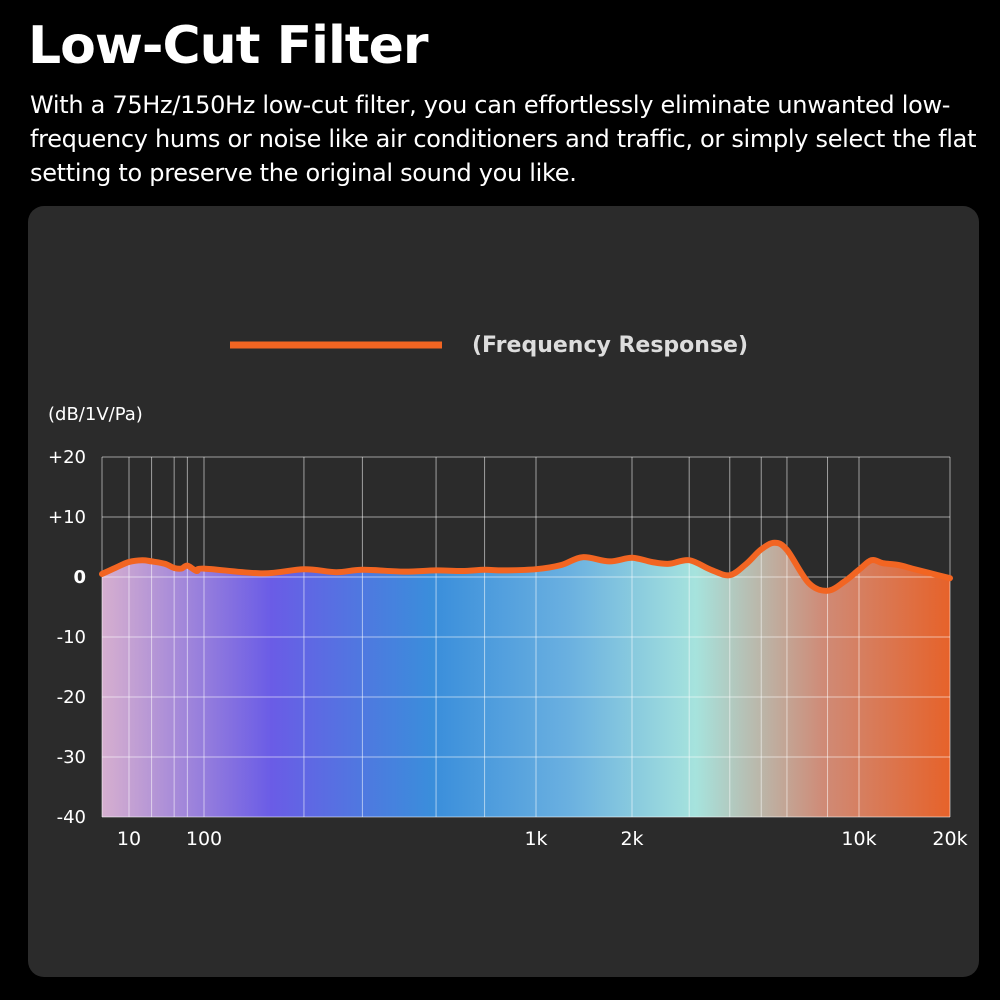  Describe the element at coordinates (79, 577) in the screenshot. I see `y-tick-label: 0` at that location.